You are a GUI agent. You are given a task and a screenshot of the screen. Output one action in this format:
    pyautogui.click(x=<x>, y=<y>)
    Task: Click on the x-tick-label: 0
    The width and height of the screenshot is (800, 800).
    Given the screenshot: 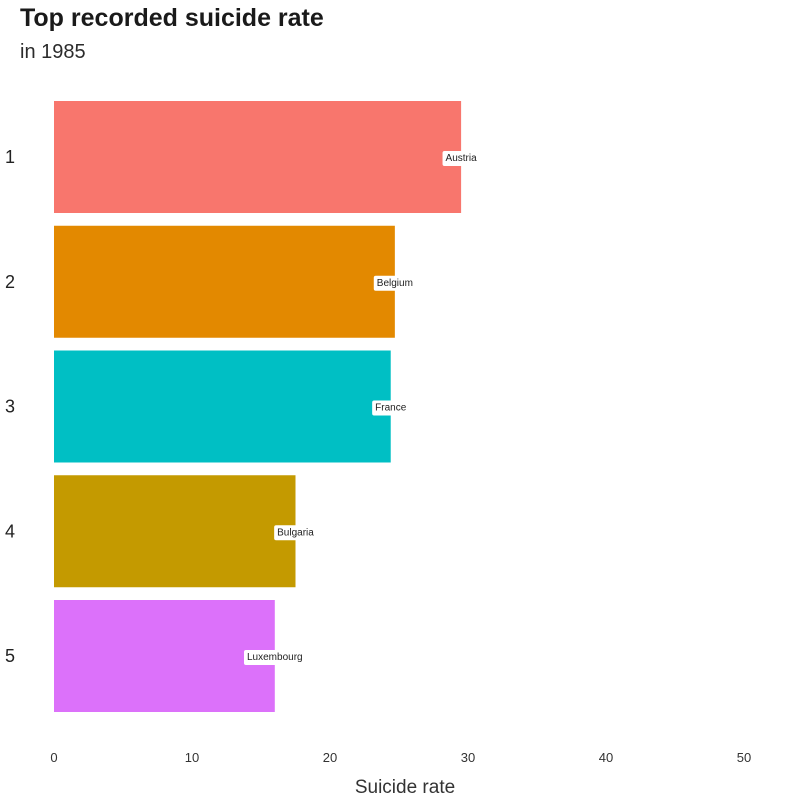 What is the action you would take?
    pyautogui.click(x=53, y=757)
    